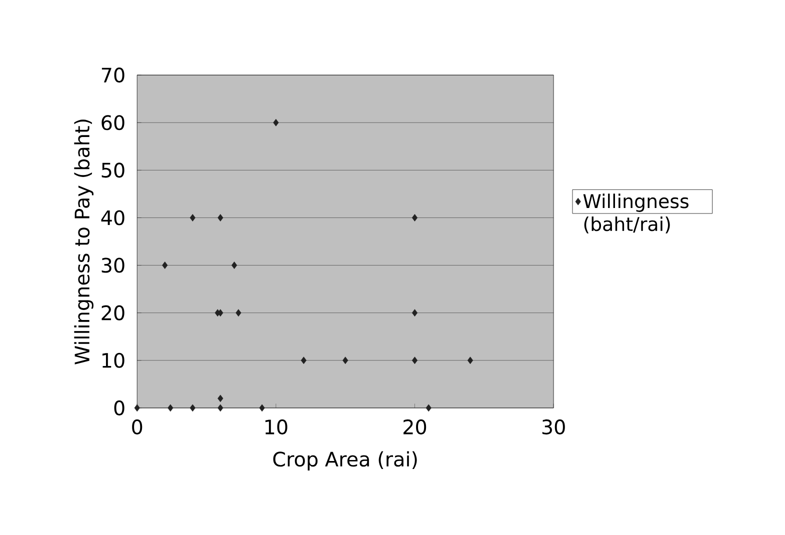  What do you see at coordinates (112, 218) in the screenshot?
I see `y-tick-label: 40` at bounding box center [112, 218].